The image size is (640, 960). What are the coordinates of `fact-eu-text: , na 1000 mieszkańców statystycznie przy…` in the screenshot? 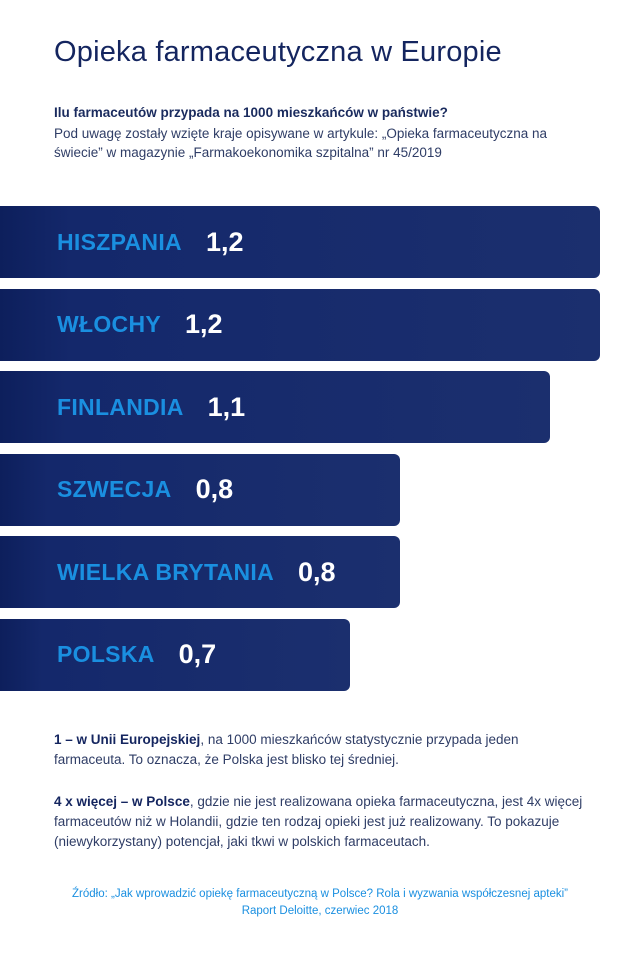 It's located at (286, 749).